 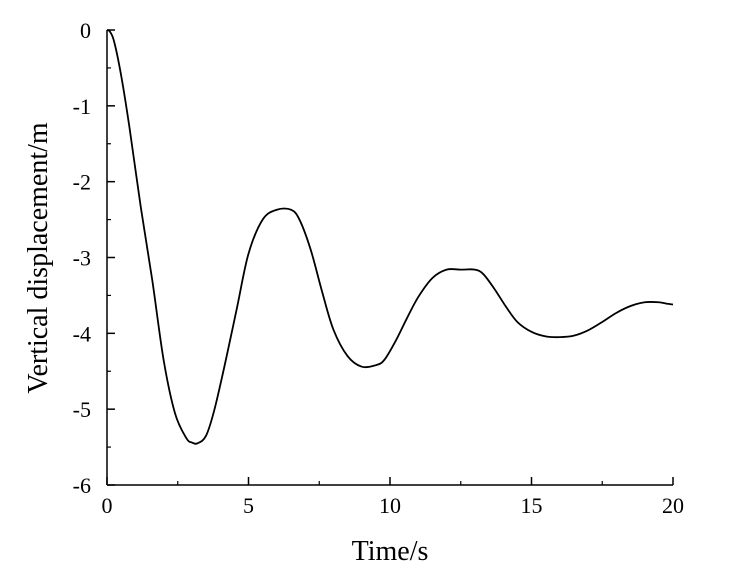 What do you see at coordinates (390, 505) in the screenshot?
I see `x-tick-label: 10` at bounding box center [390, 505].